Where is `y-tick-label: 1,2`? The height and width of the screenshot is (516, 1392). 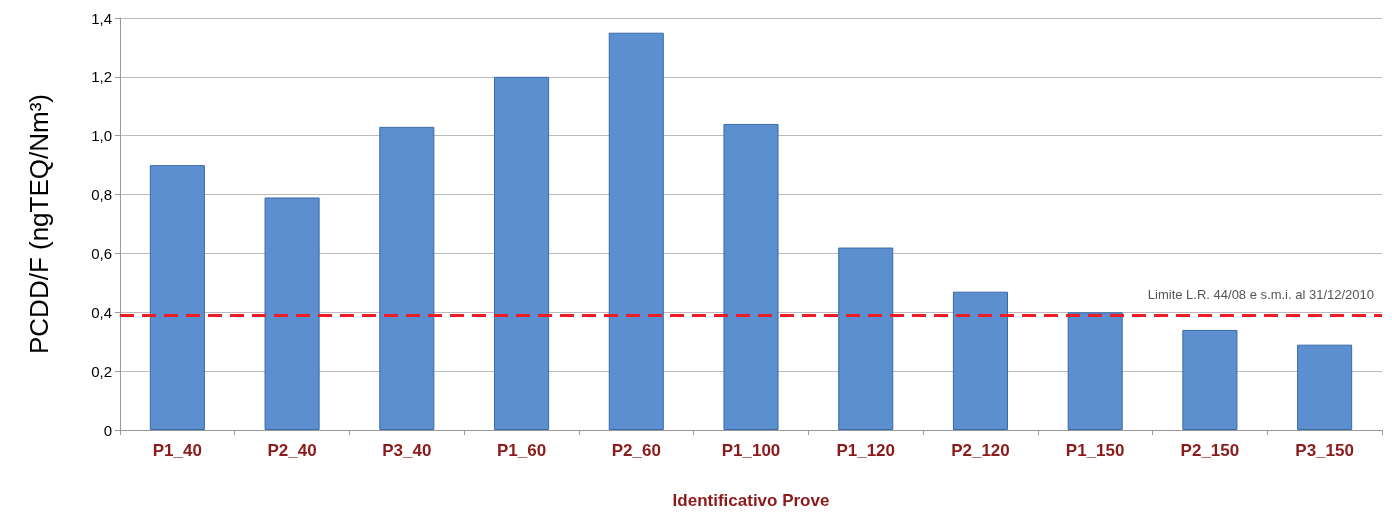 y-tick-label: 1,2 is located at coordinates (101, 77).